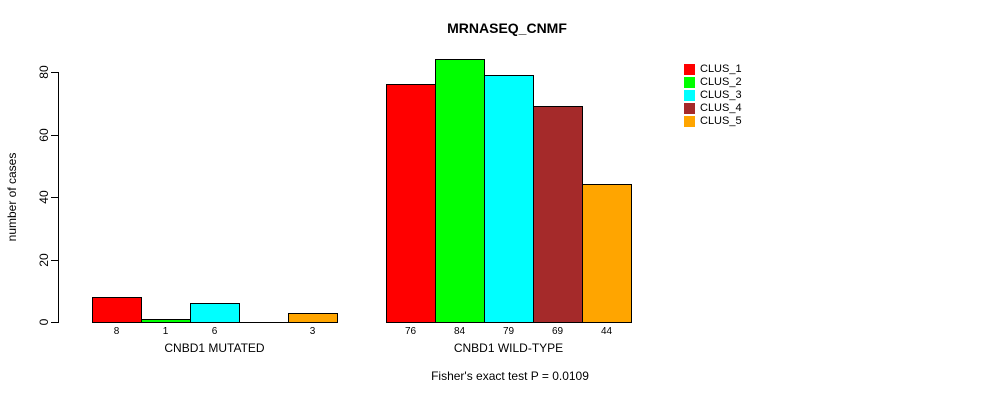 Image resolution: width=990 pixels, height=400 pixels. Describe the element at coordinates (721, 95) in the screenshot. I see `legend-label: CLUS_3` at that location.